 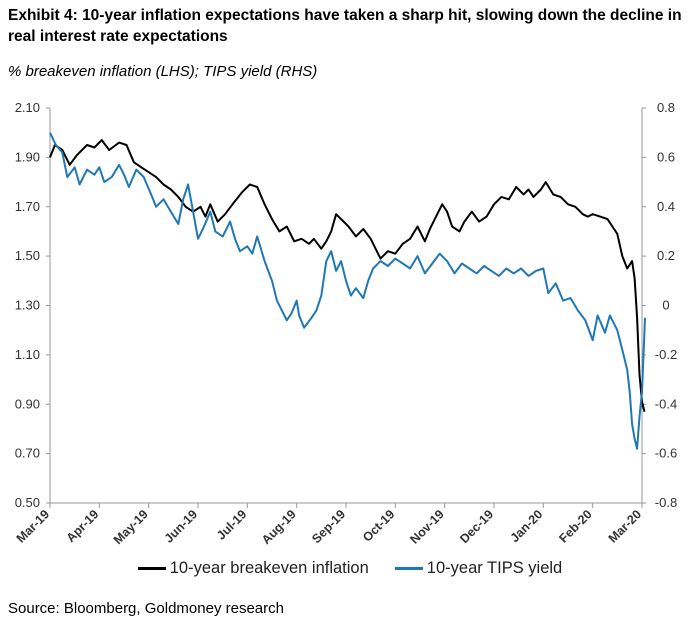 I want to click on left-axis-ticks: 2.10 1.90 1.70 1.50 1.30 1.10 0.90 0.70 0.50, so click(x=32, y=305).